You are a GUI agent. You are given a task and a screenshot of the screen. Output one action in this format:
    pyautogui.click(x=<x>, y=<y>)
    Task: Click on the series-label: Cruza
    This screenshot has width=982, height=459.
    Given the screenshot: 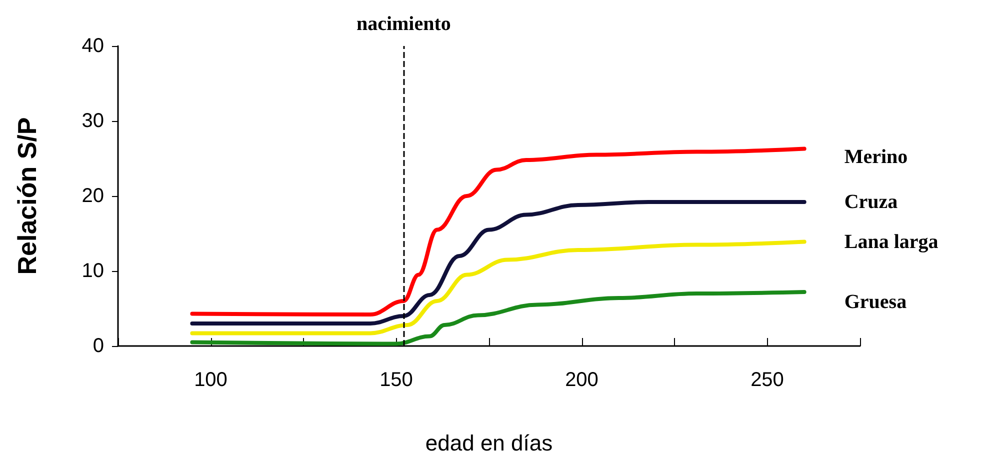 What is the action you would take?
    pyautogui.click(x=871, y=202)
    